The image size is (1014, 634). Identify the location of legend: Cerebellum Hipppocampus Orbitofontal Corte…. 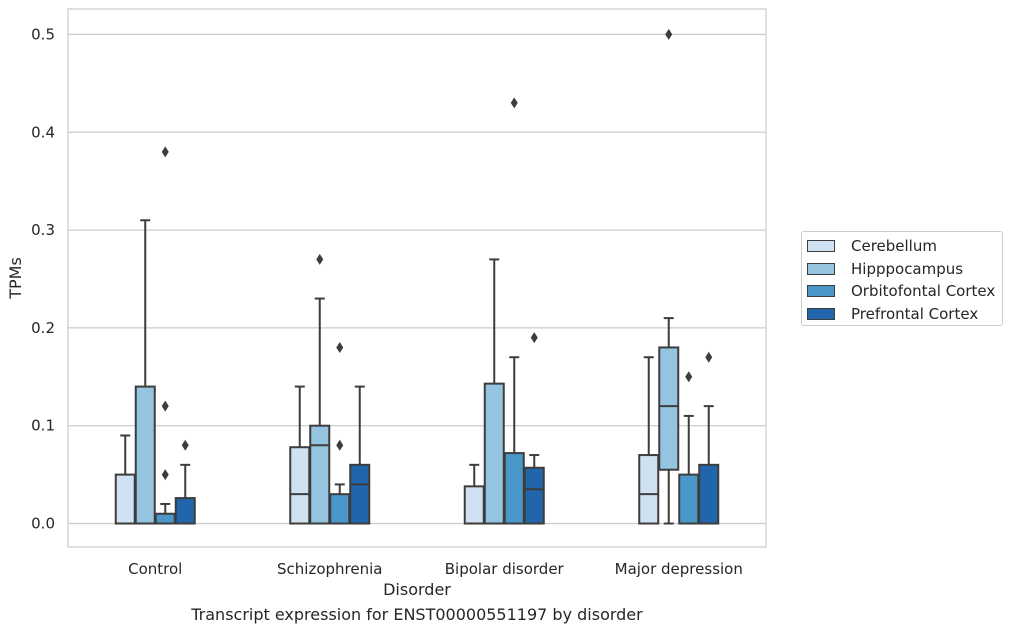
(902, 278).